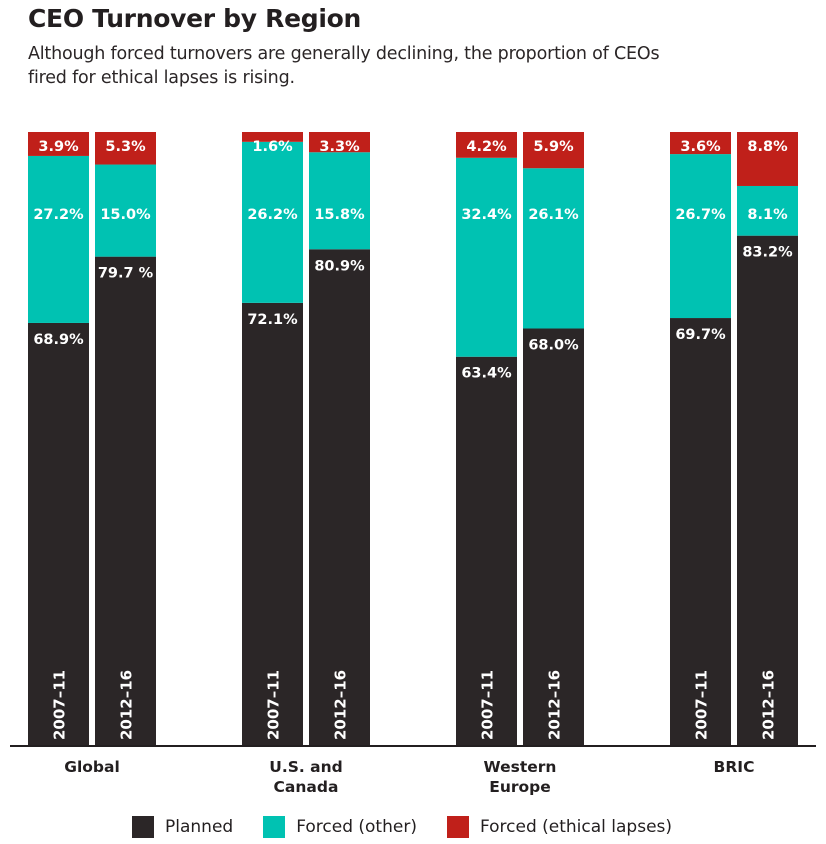  What do you see at coordinates (553, 248) in the screenshot?
I see `bar-segment-western-europe-2012-16-forced-other` at bounding box center [553, 248].